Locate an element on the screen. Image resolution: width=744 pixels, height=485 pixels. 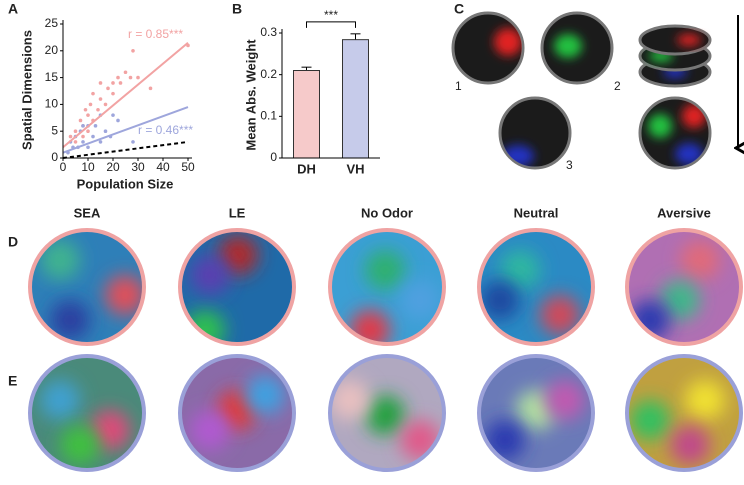
annotation: r = 0.85*** is located at coordinates (155, 34).